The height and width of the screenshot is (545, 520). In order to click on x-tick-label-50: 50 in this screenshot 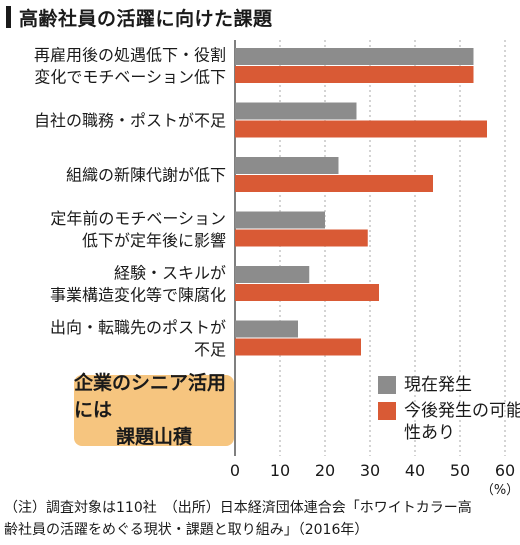, I will do `click(460, 470)`.